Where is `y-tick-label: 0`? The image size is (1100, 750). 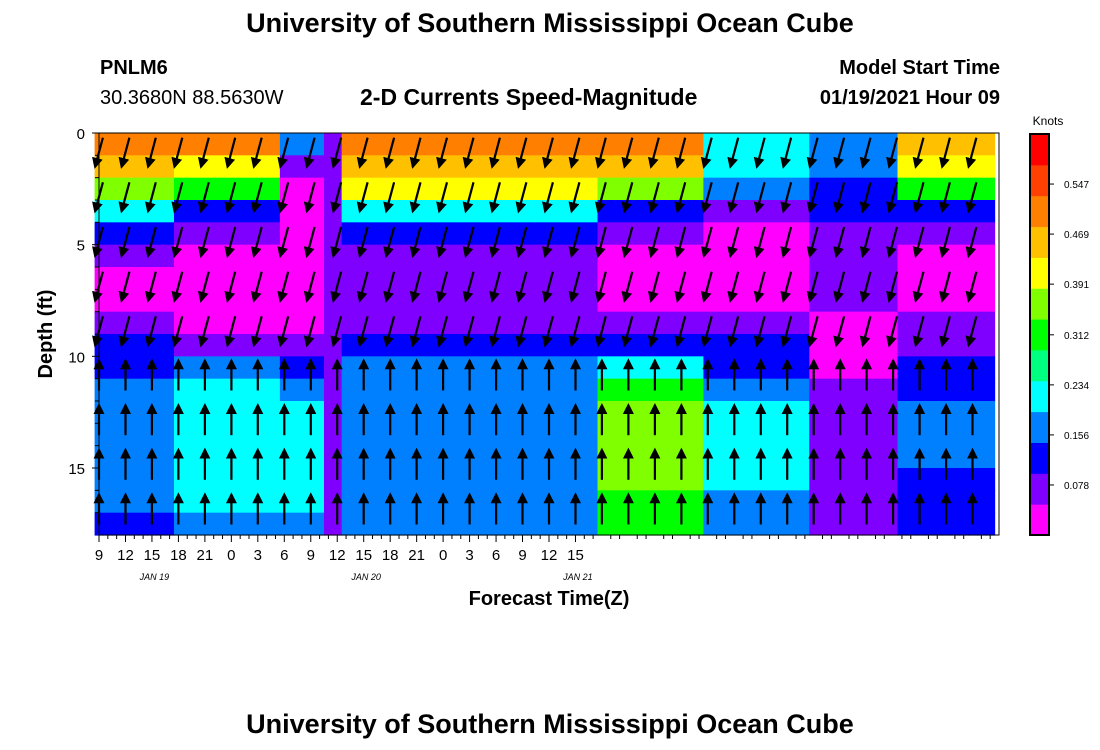
y-tick-label: 0 is located at coordinates (81, 134).